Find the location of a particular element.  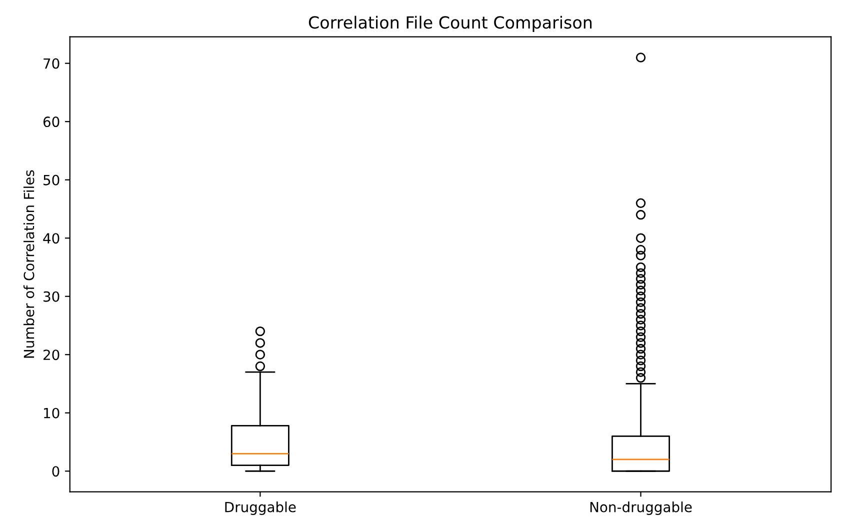

x-tick-label: Non-druggable is located at coordinates (641, 508).